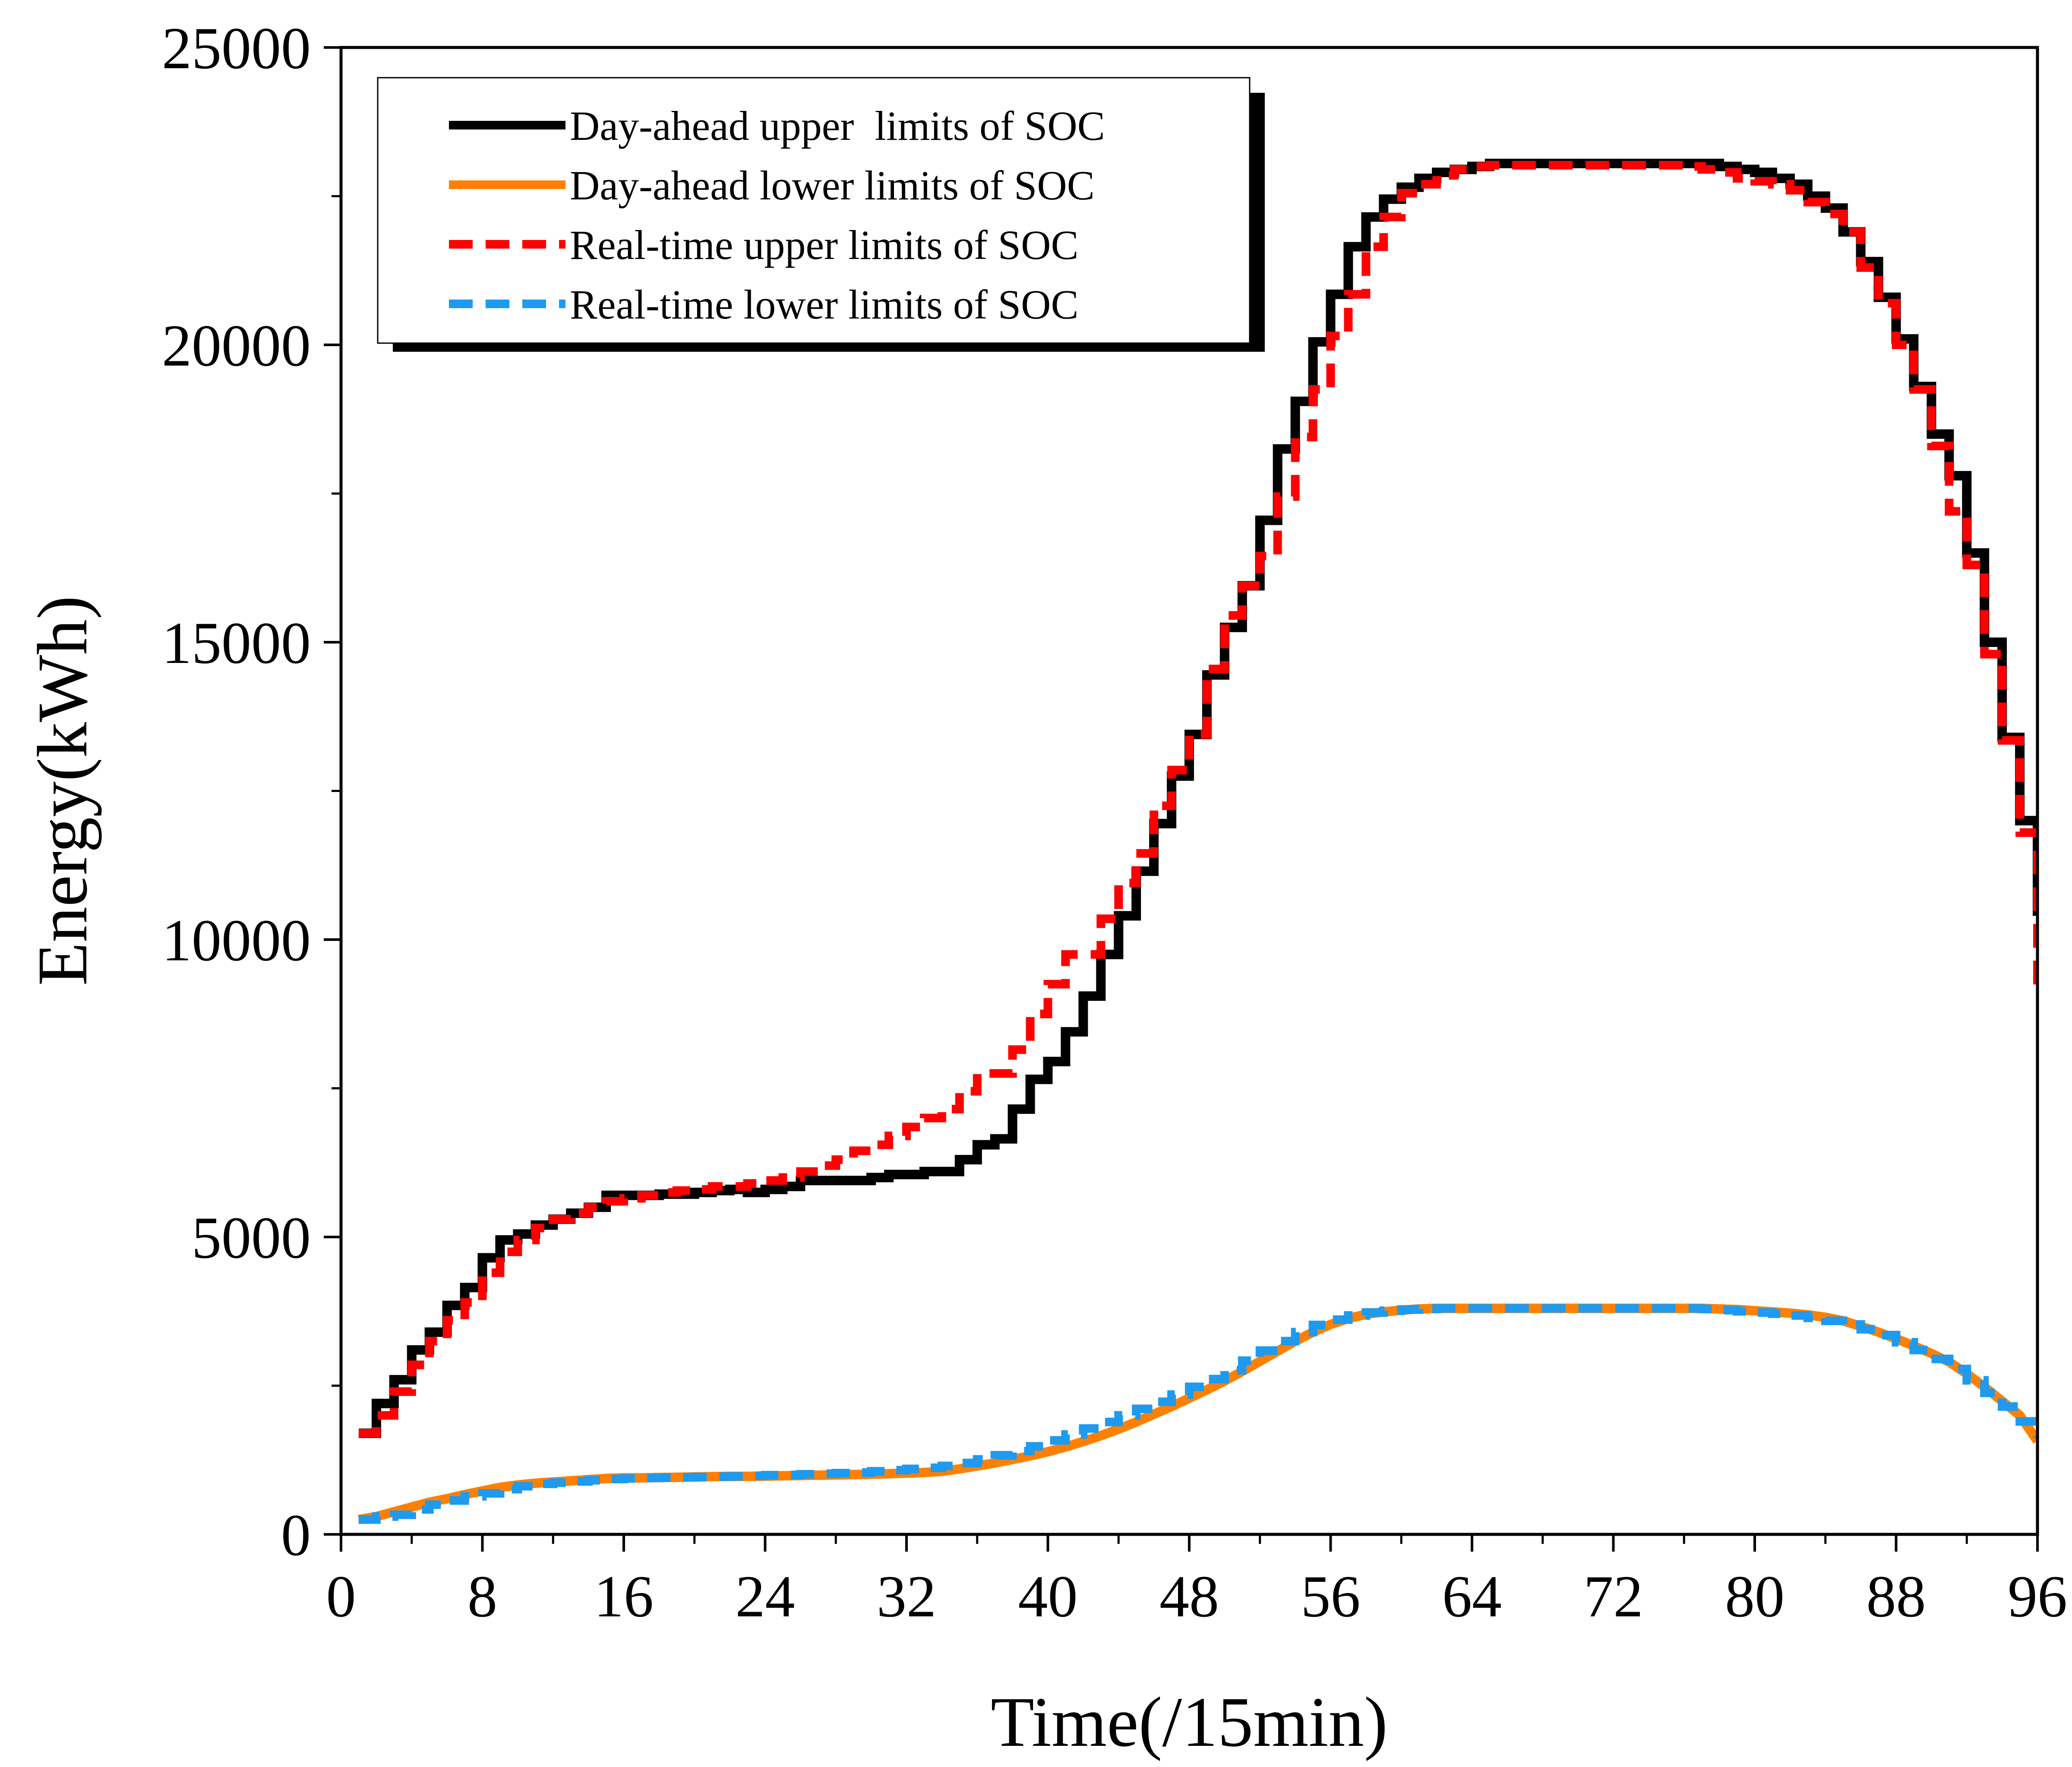 Image resolution: width=2072 pixels, height=1767 pixels. What do you see at coordinates (251, 1238) in the screenshot?
I see `y-tick-label: 5000` at bounding box center [251, 1238].